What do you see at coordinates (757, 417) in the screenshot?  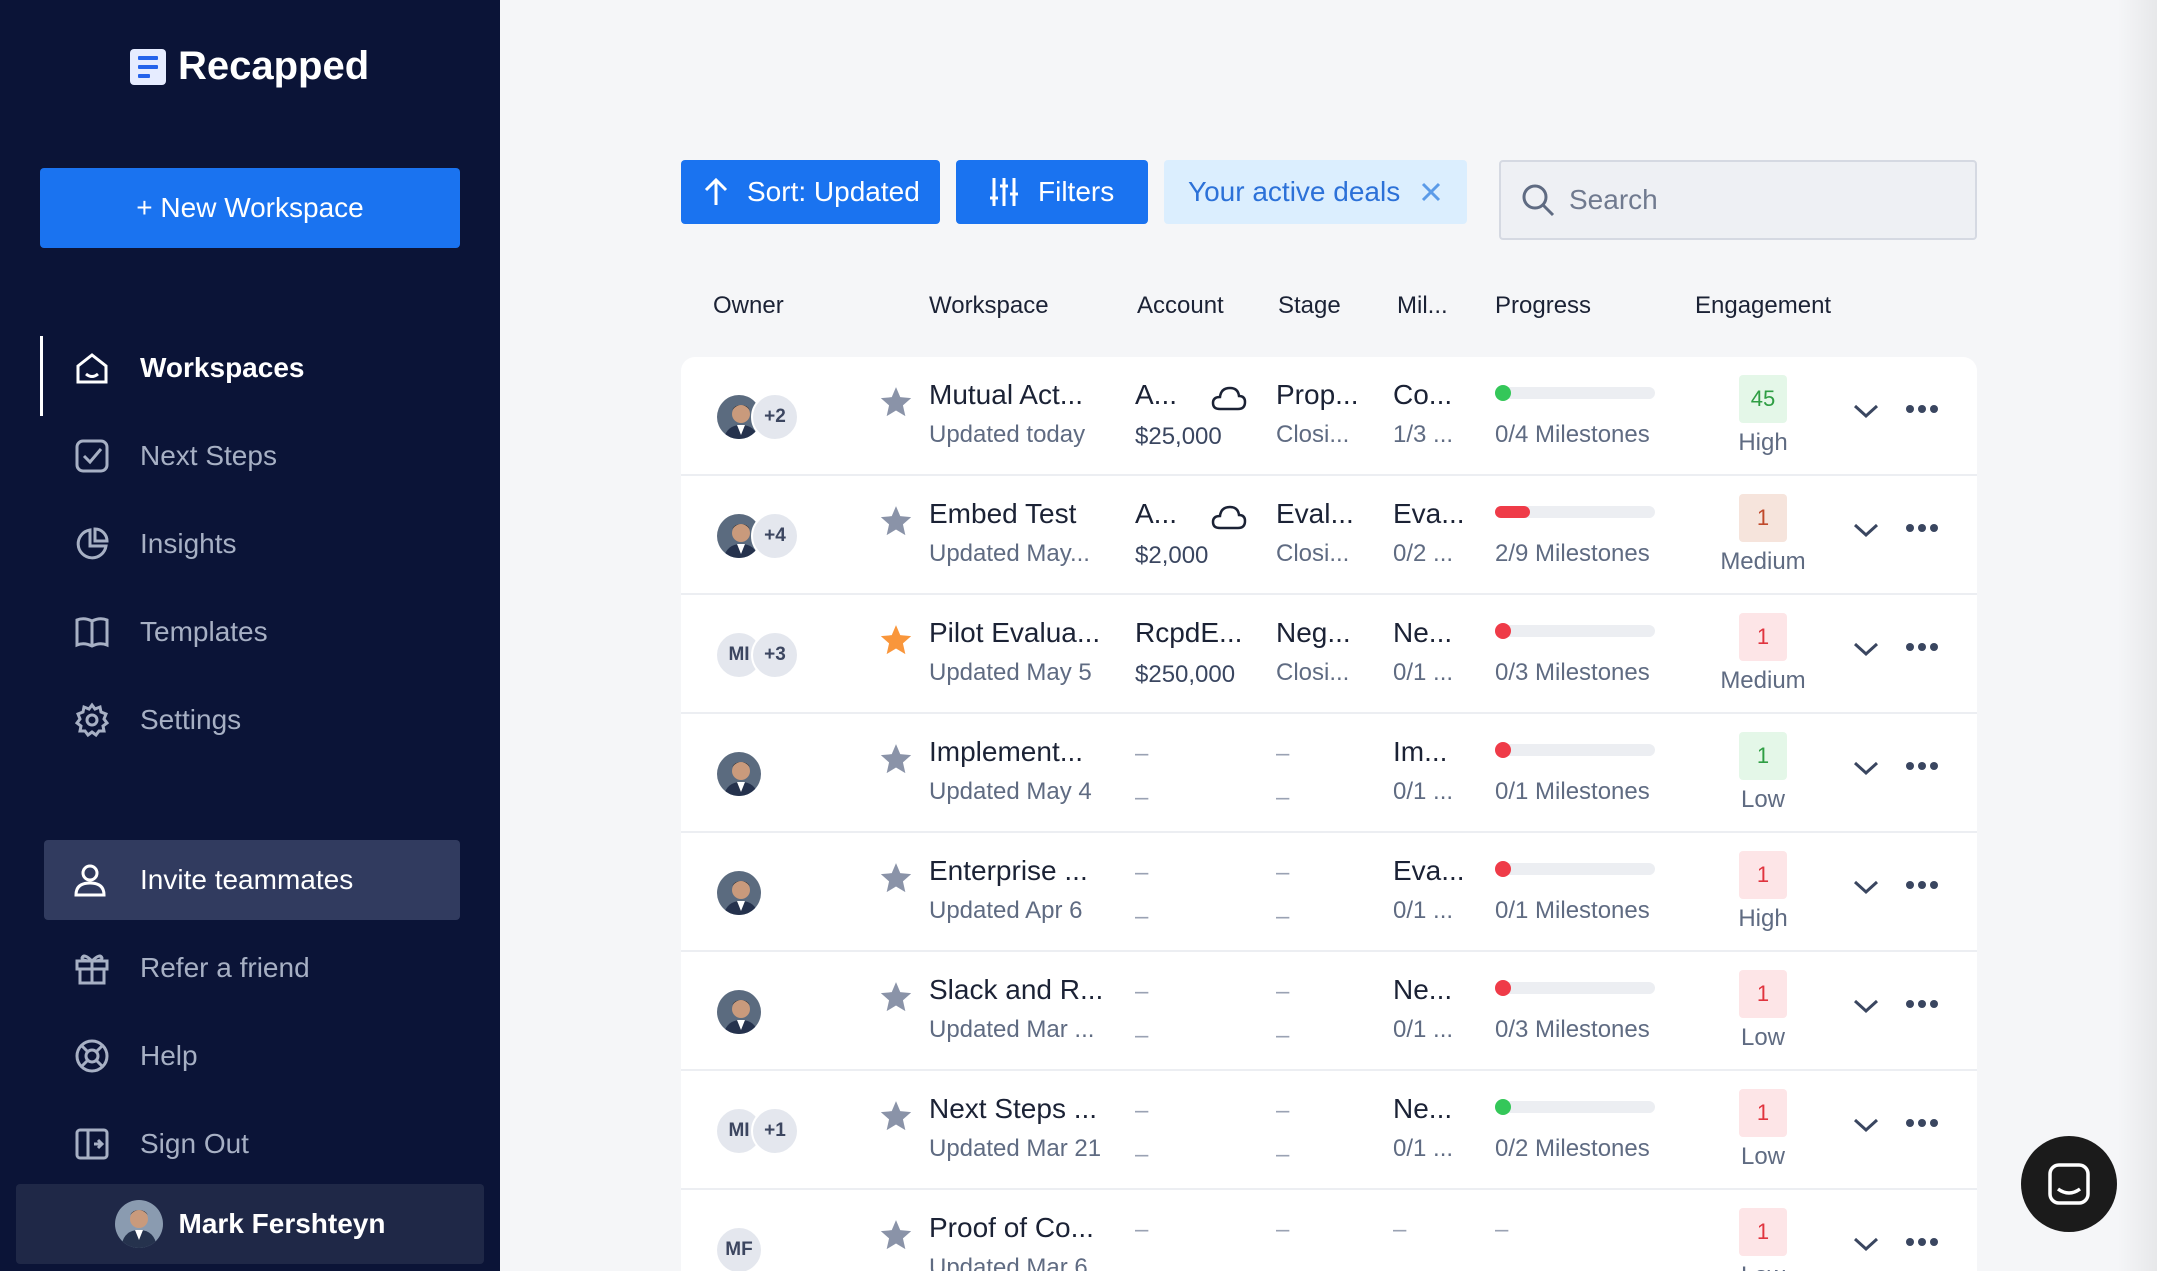 I see `owner-avatars: +2` at bounding box center [757, 417].